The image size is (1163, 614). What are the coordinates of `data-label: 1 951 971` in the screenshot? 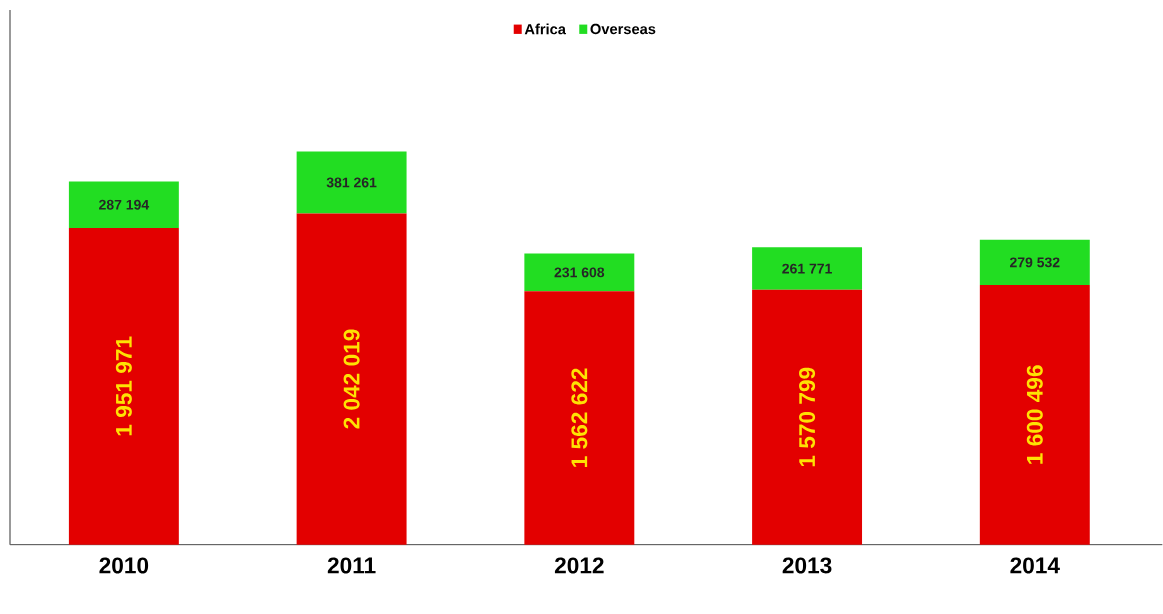 It's located at (123, 386).